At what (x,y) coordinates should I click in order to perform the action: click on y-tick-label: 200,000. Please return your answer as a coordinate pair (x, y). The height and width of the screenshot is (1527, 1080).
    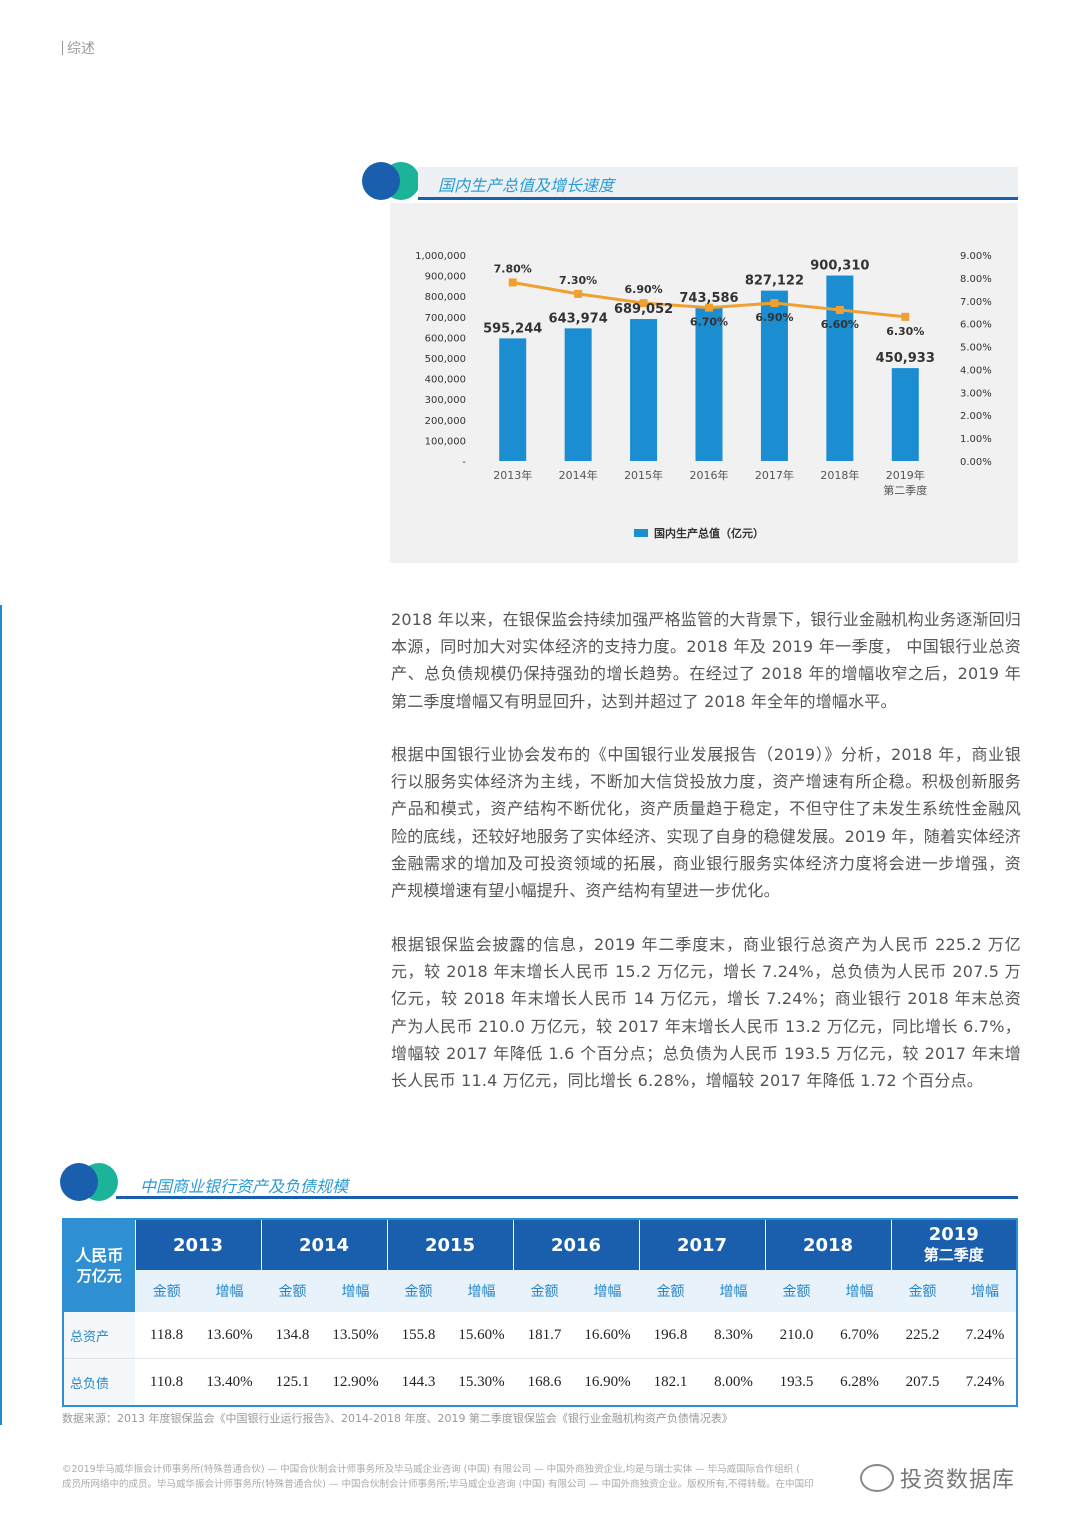
    Looking at the image, I should click on (445, 421).